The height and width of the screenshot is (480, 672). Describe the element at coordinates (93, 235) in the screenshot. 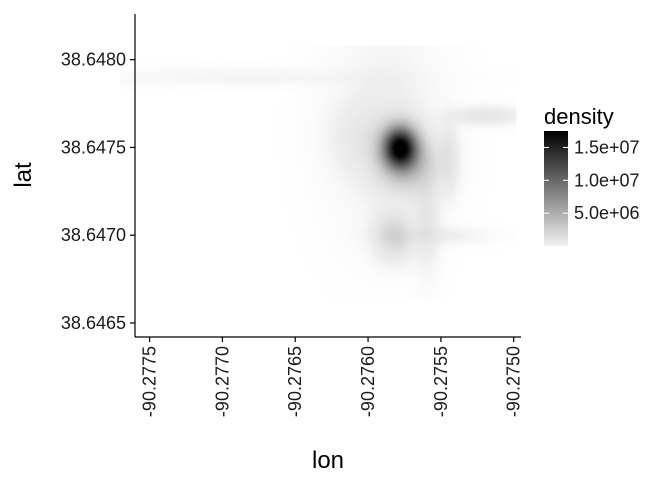

I see `y-tick-label: 38.6470` at that location.